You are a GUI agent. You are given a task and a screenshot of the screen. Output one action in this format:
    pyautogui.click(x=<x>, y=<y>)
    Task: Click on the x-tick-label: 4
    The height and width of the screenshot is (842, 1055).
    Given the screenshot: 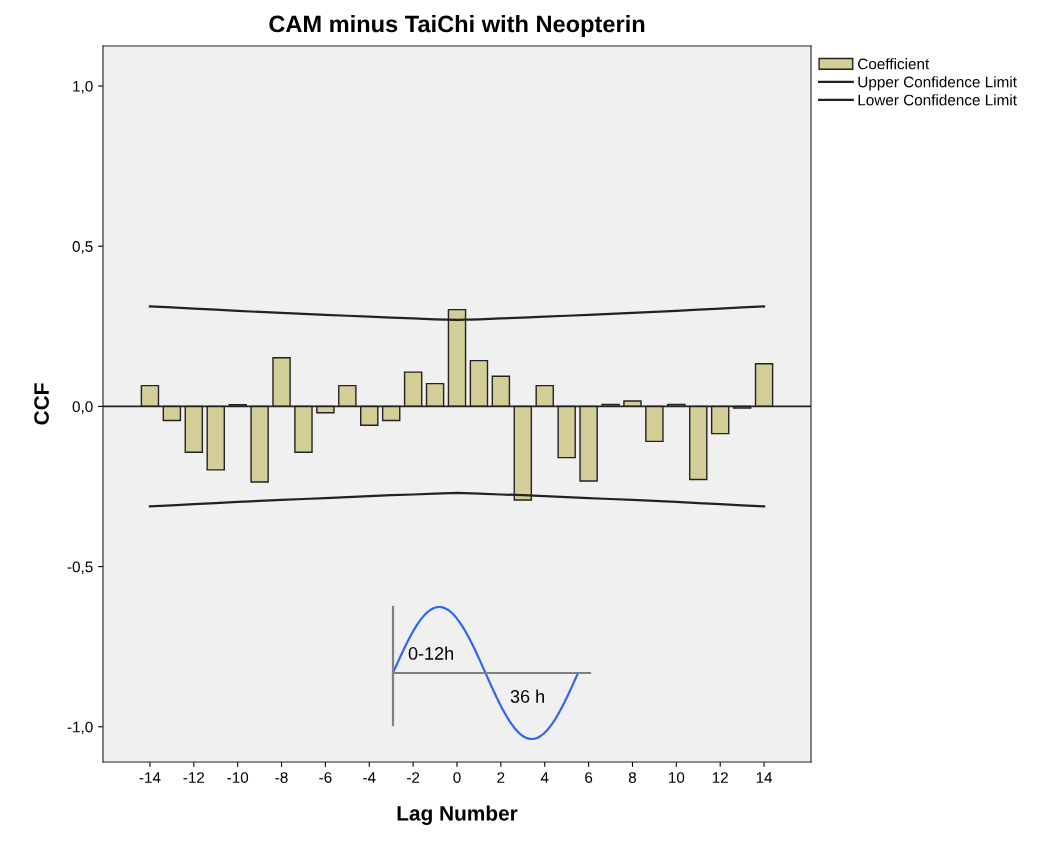 What is the action you would take?
    pyautogui.click(x=544, y=777)
    